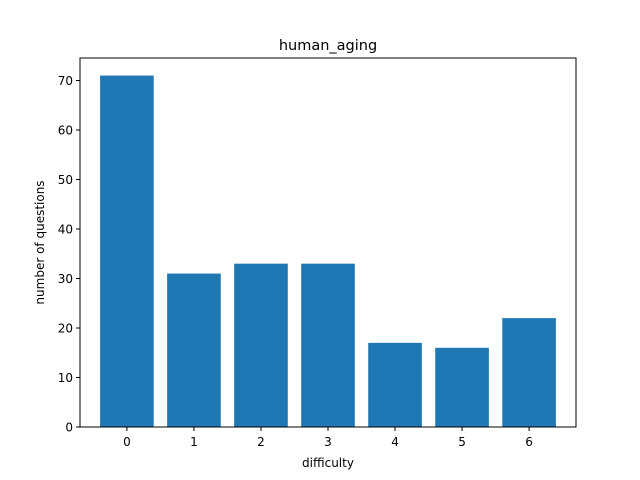 Image resolution: width=640 pixels, height=480 pixels. What do you see at coordinates (65, 81) in the screenshot?
I see `y-tick-label: 70` at bounding box center [65, 81].